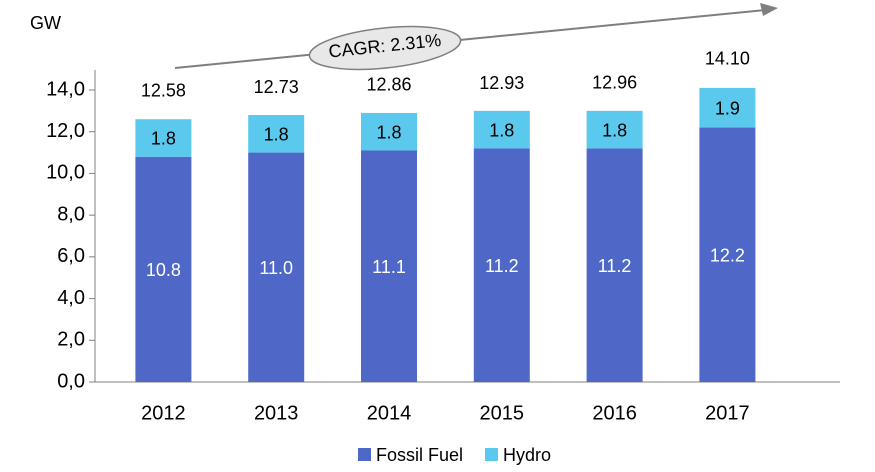  Describe the element at coordinates (385, 48) in the screenshot. I see `annotation-bubble` at that location.